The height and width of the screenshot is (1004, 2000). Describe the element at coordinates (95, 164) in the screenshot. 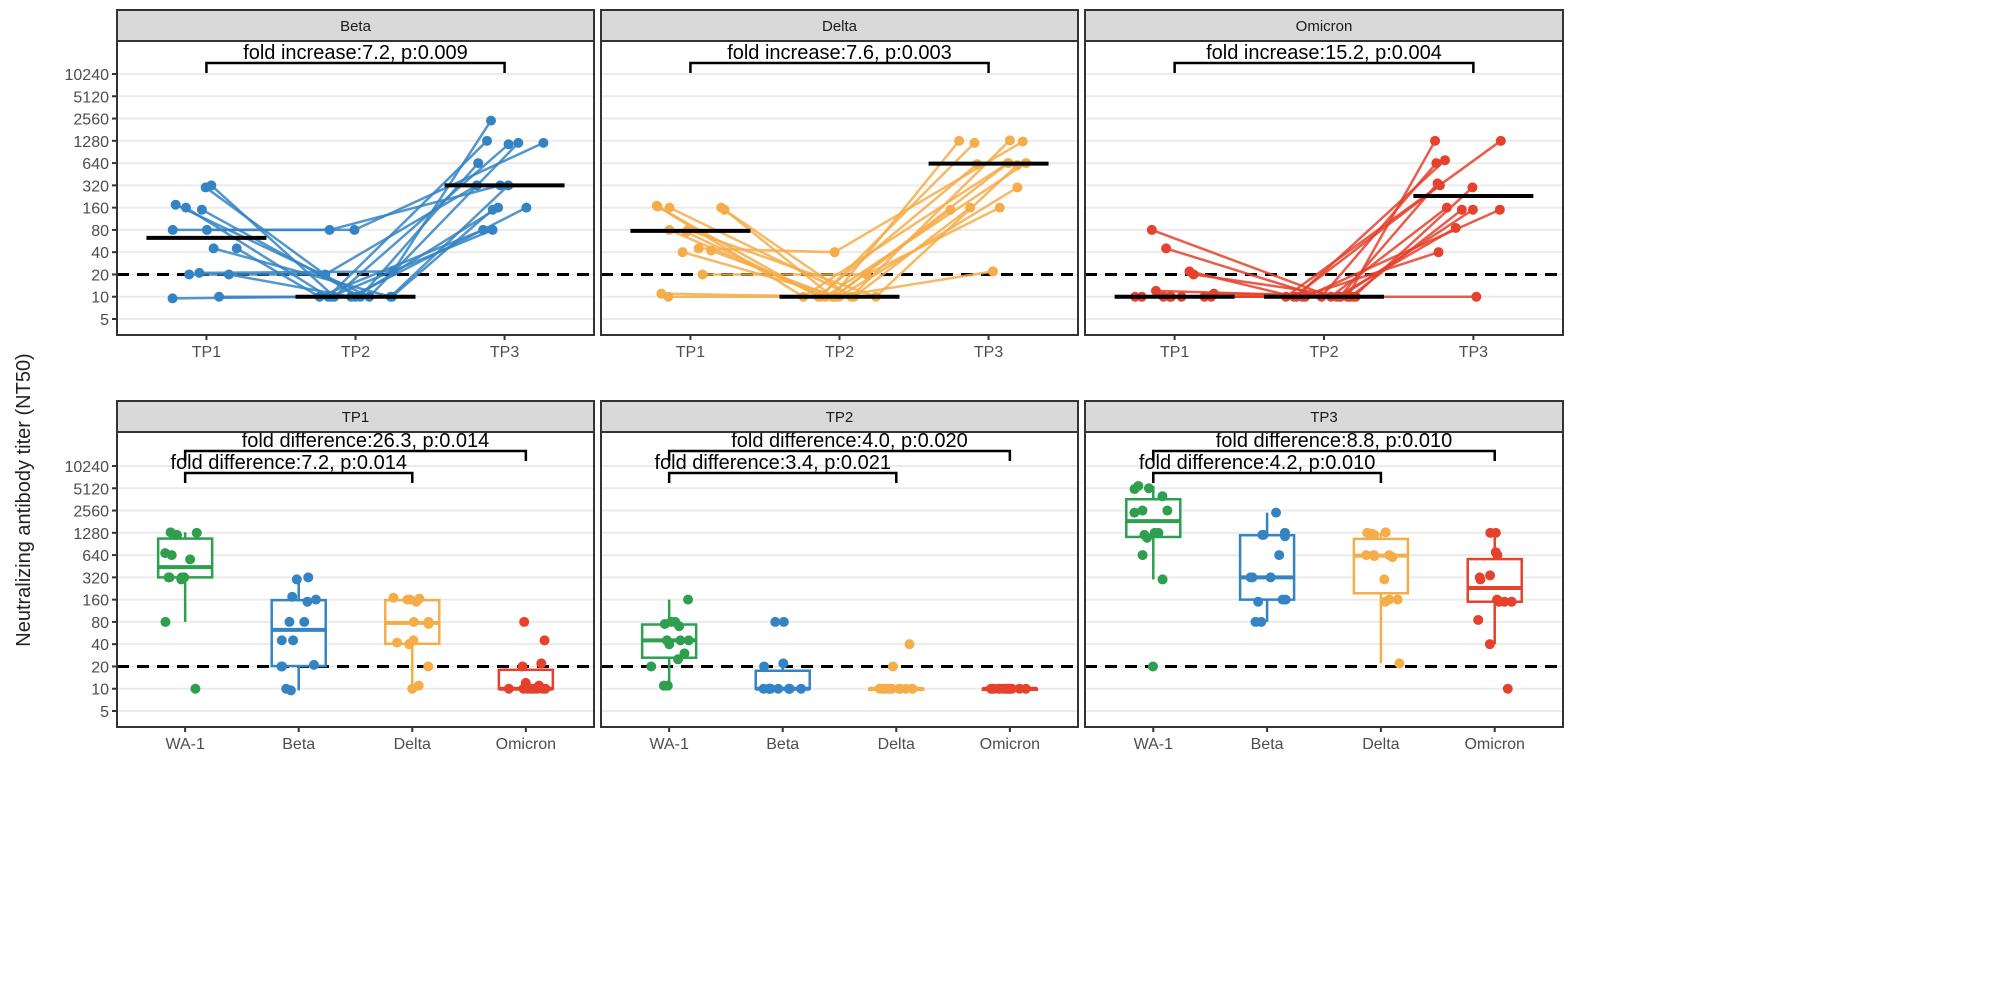

I see `y-tick-label: 640` at that location.